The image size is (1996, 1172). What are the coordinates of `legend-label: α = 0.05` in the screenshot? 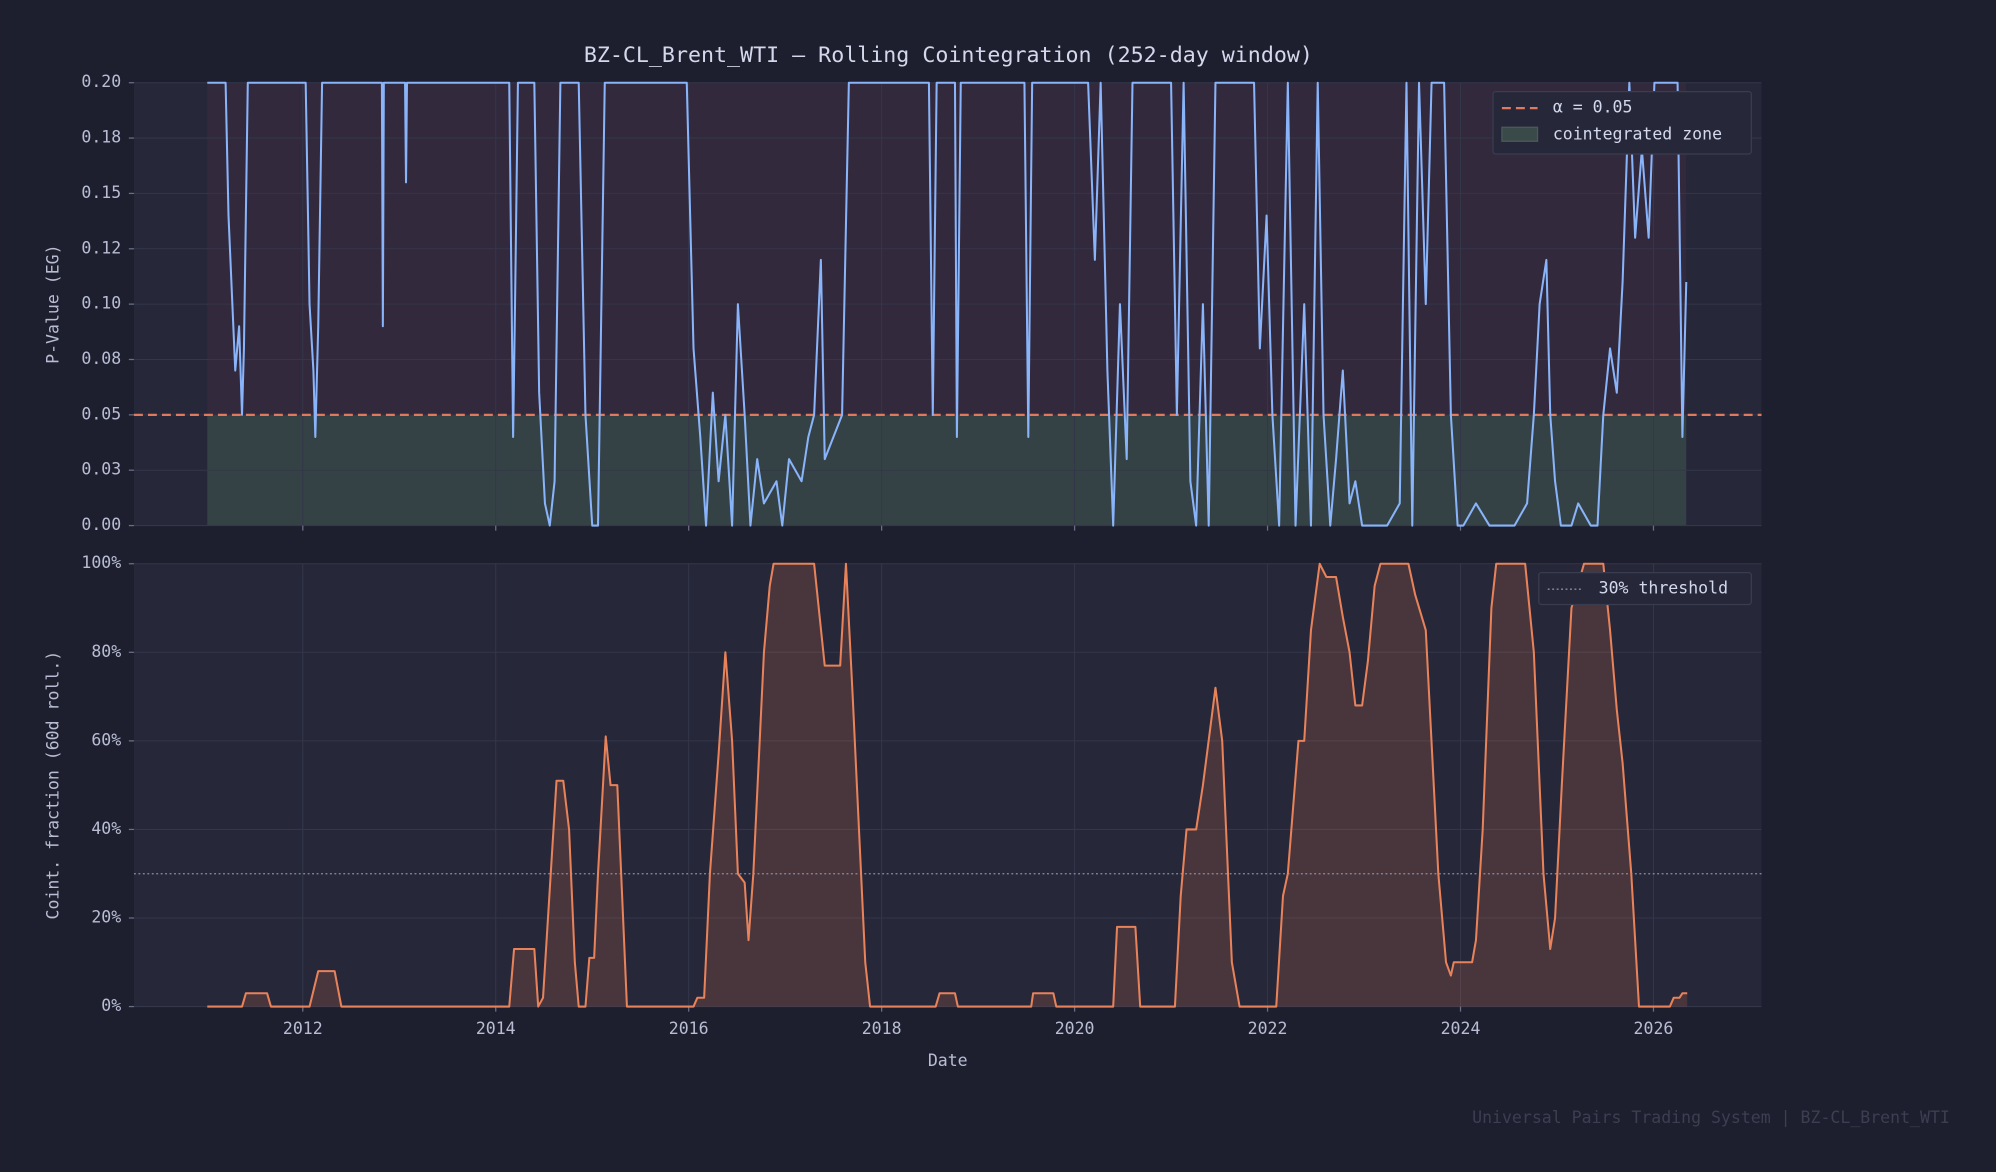 It's located at (1593, 107).